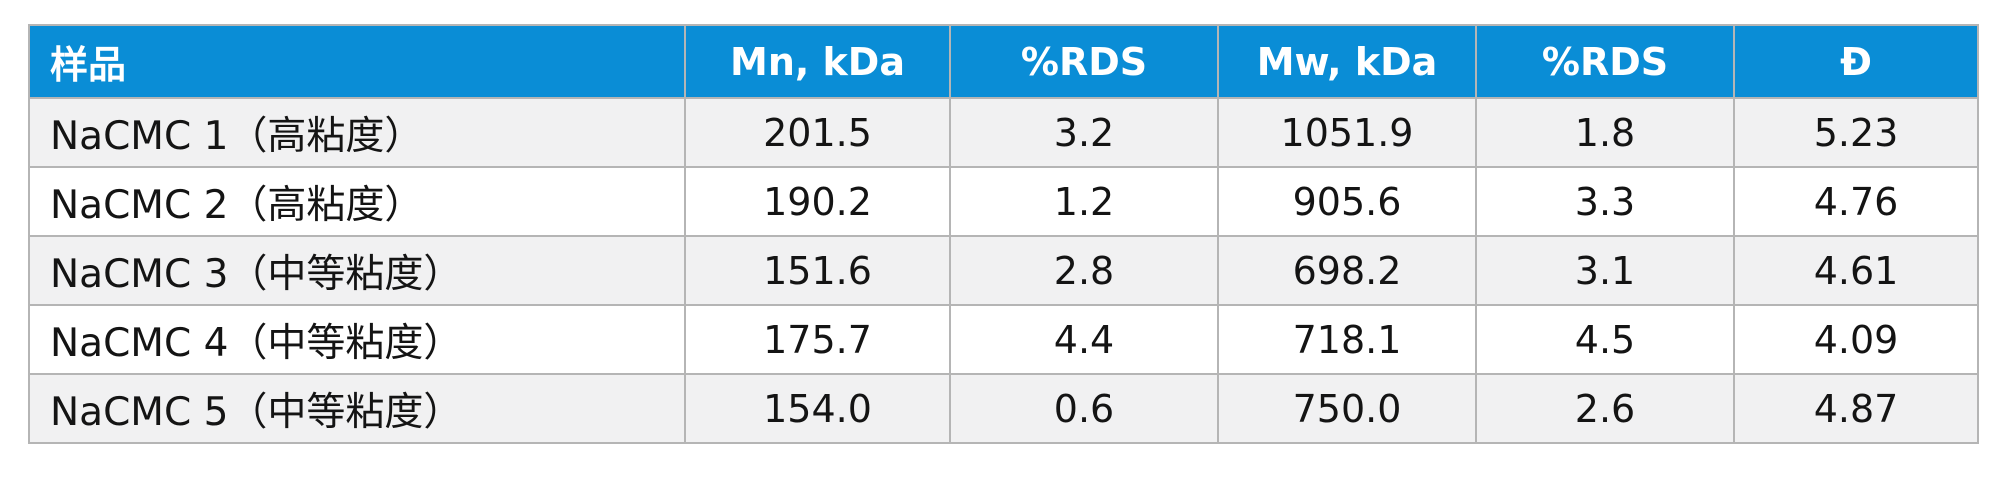  Describe the element at coordinates (1084, 339) in the screenshot. I see `cell-mn-rds: 4.4` at that location.